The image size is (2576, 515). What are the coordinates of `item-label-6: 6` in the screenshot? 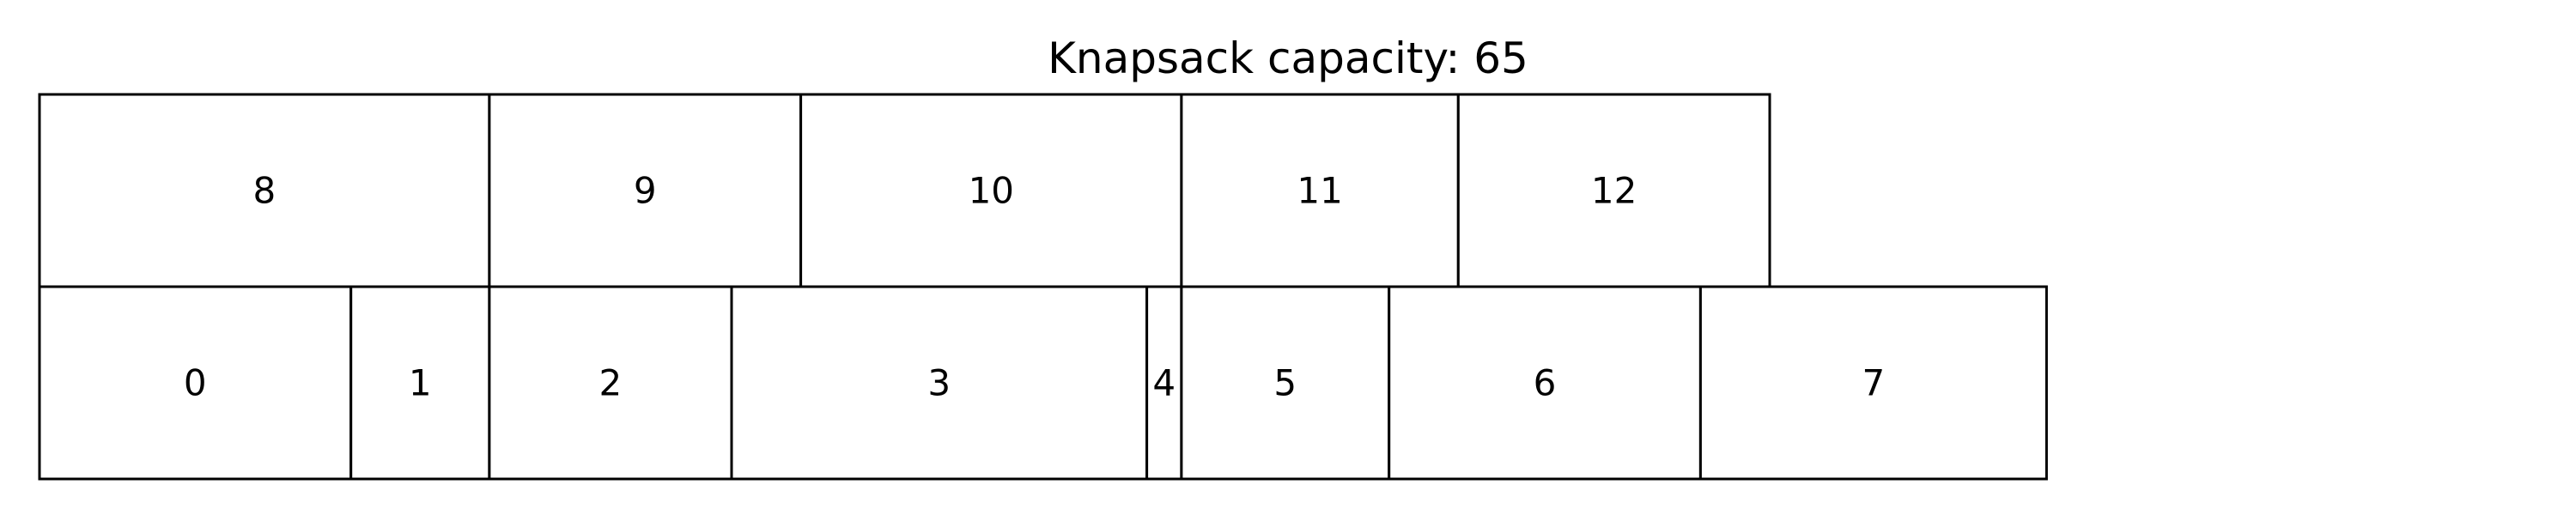 It's located at (1546, 383).